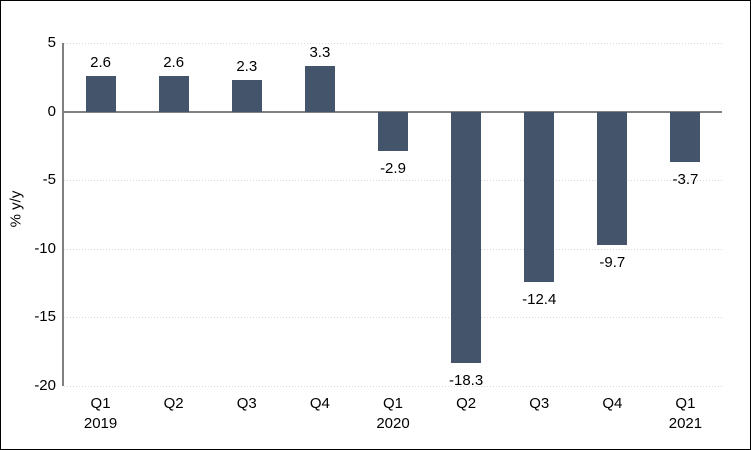 The image size is (751, 450). What do you see at coordinates (63, 214) in the screenshot?
I see `y-axis-line` at bounding box center [63, 214].